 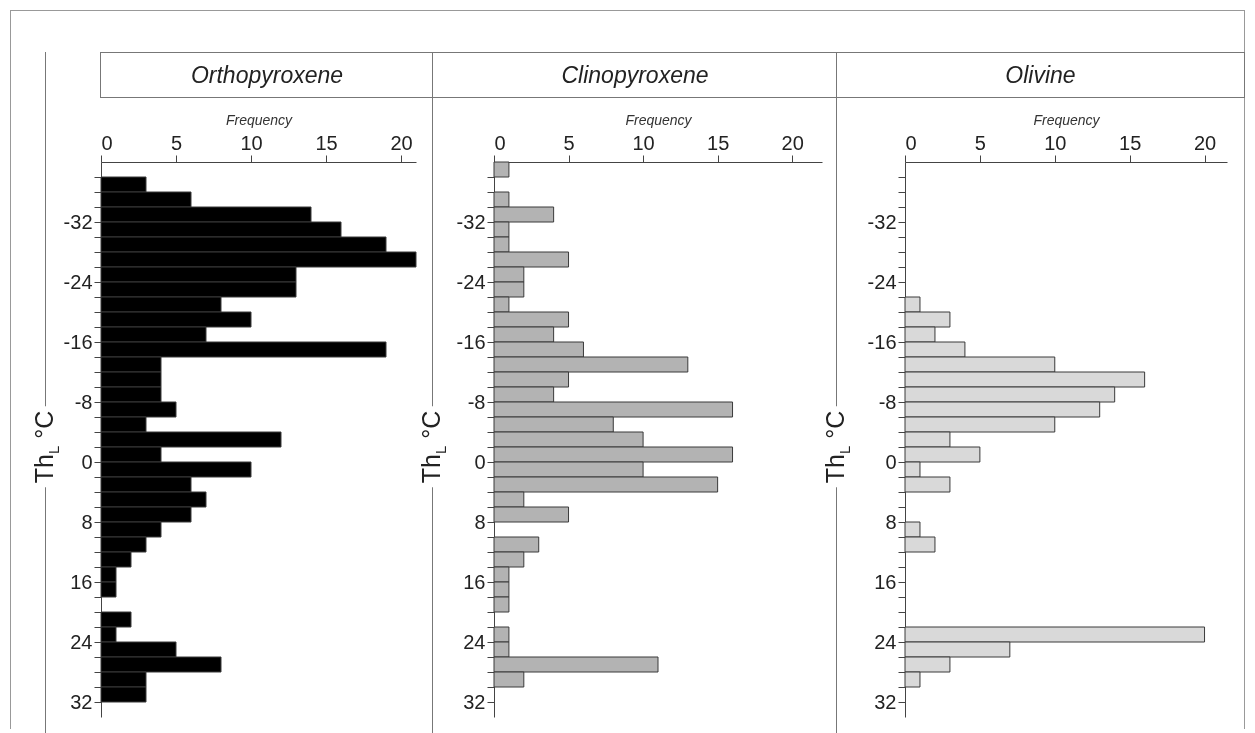 What do you see at coordinates (1040, 75) in the screenshot?
I see `chart-title: Olivine` at bounding box center [1040, 75].